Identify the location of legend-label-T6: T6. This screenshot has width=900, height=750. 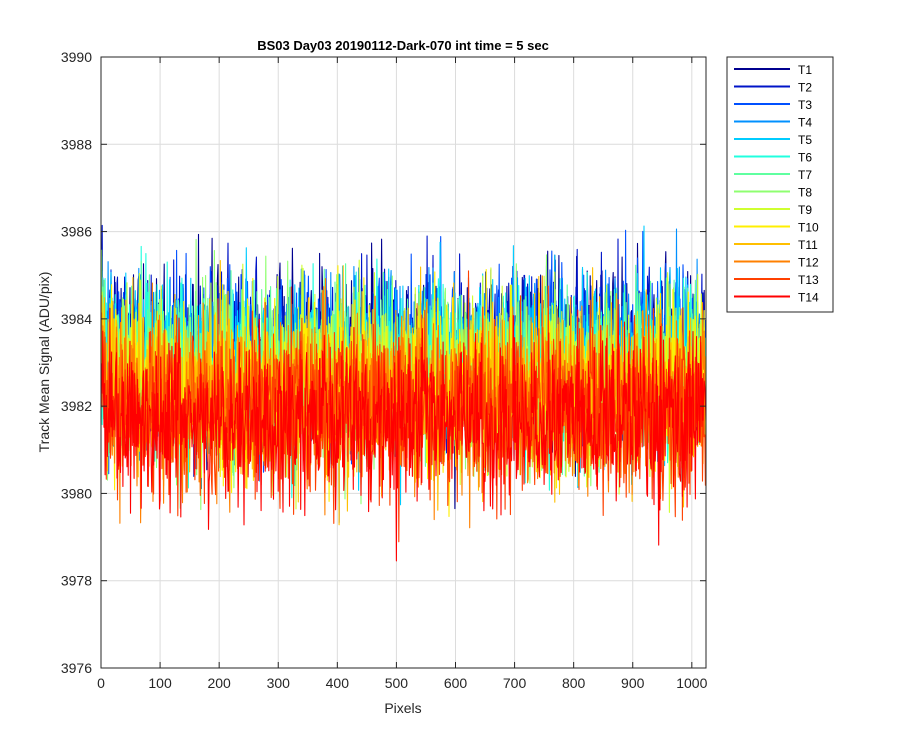
(805, 158).